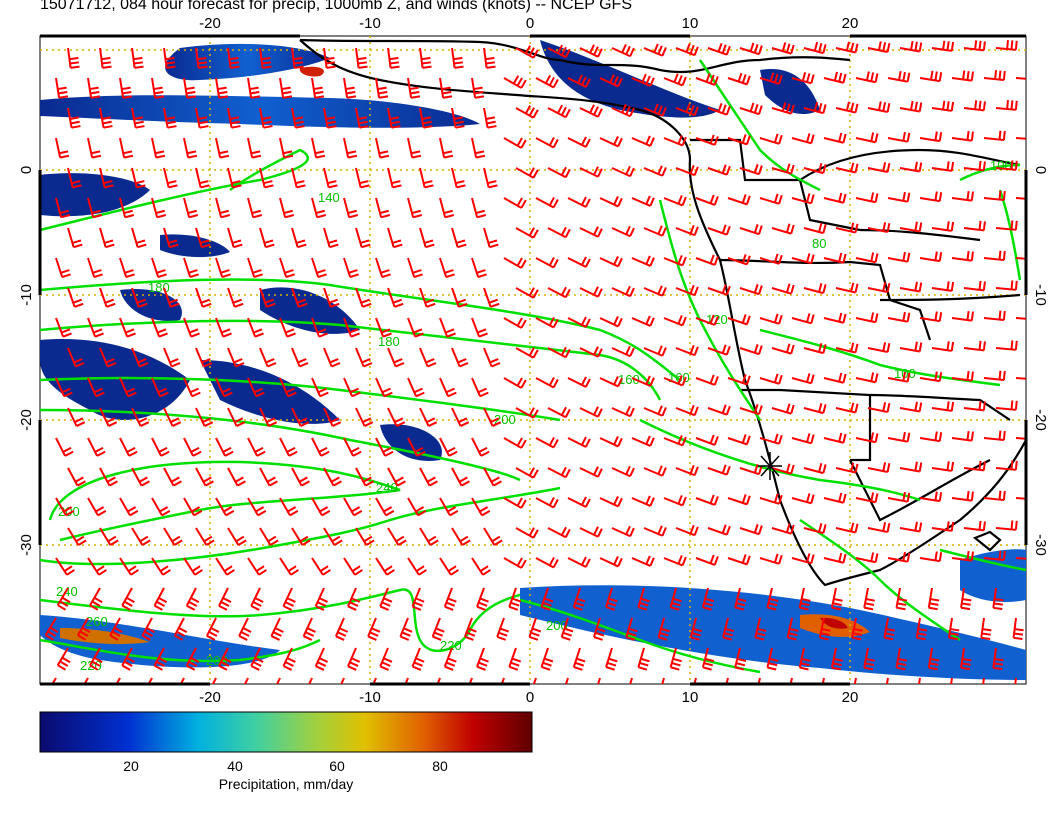 This screenshot has height=816, width=1056. What do you see at coordinates (530, 697) in the screenshot?
I see `lon-tick: 0` at bounding box center [530, 697].